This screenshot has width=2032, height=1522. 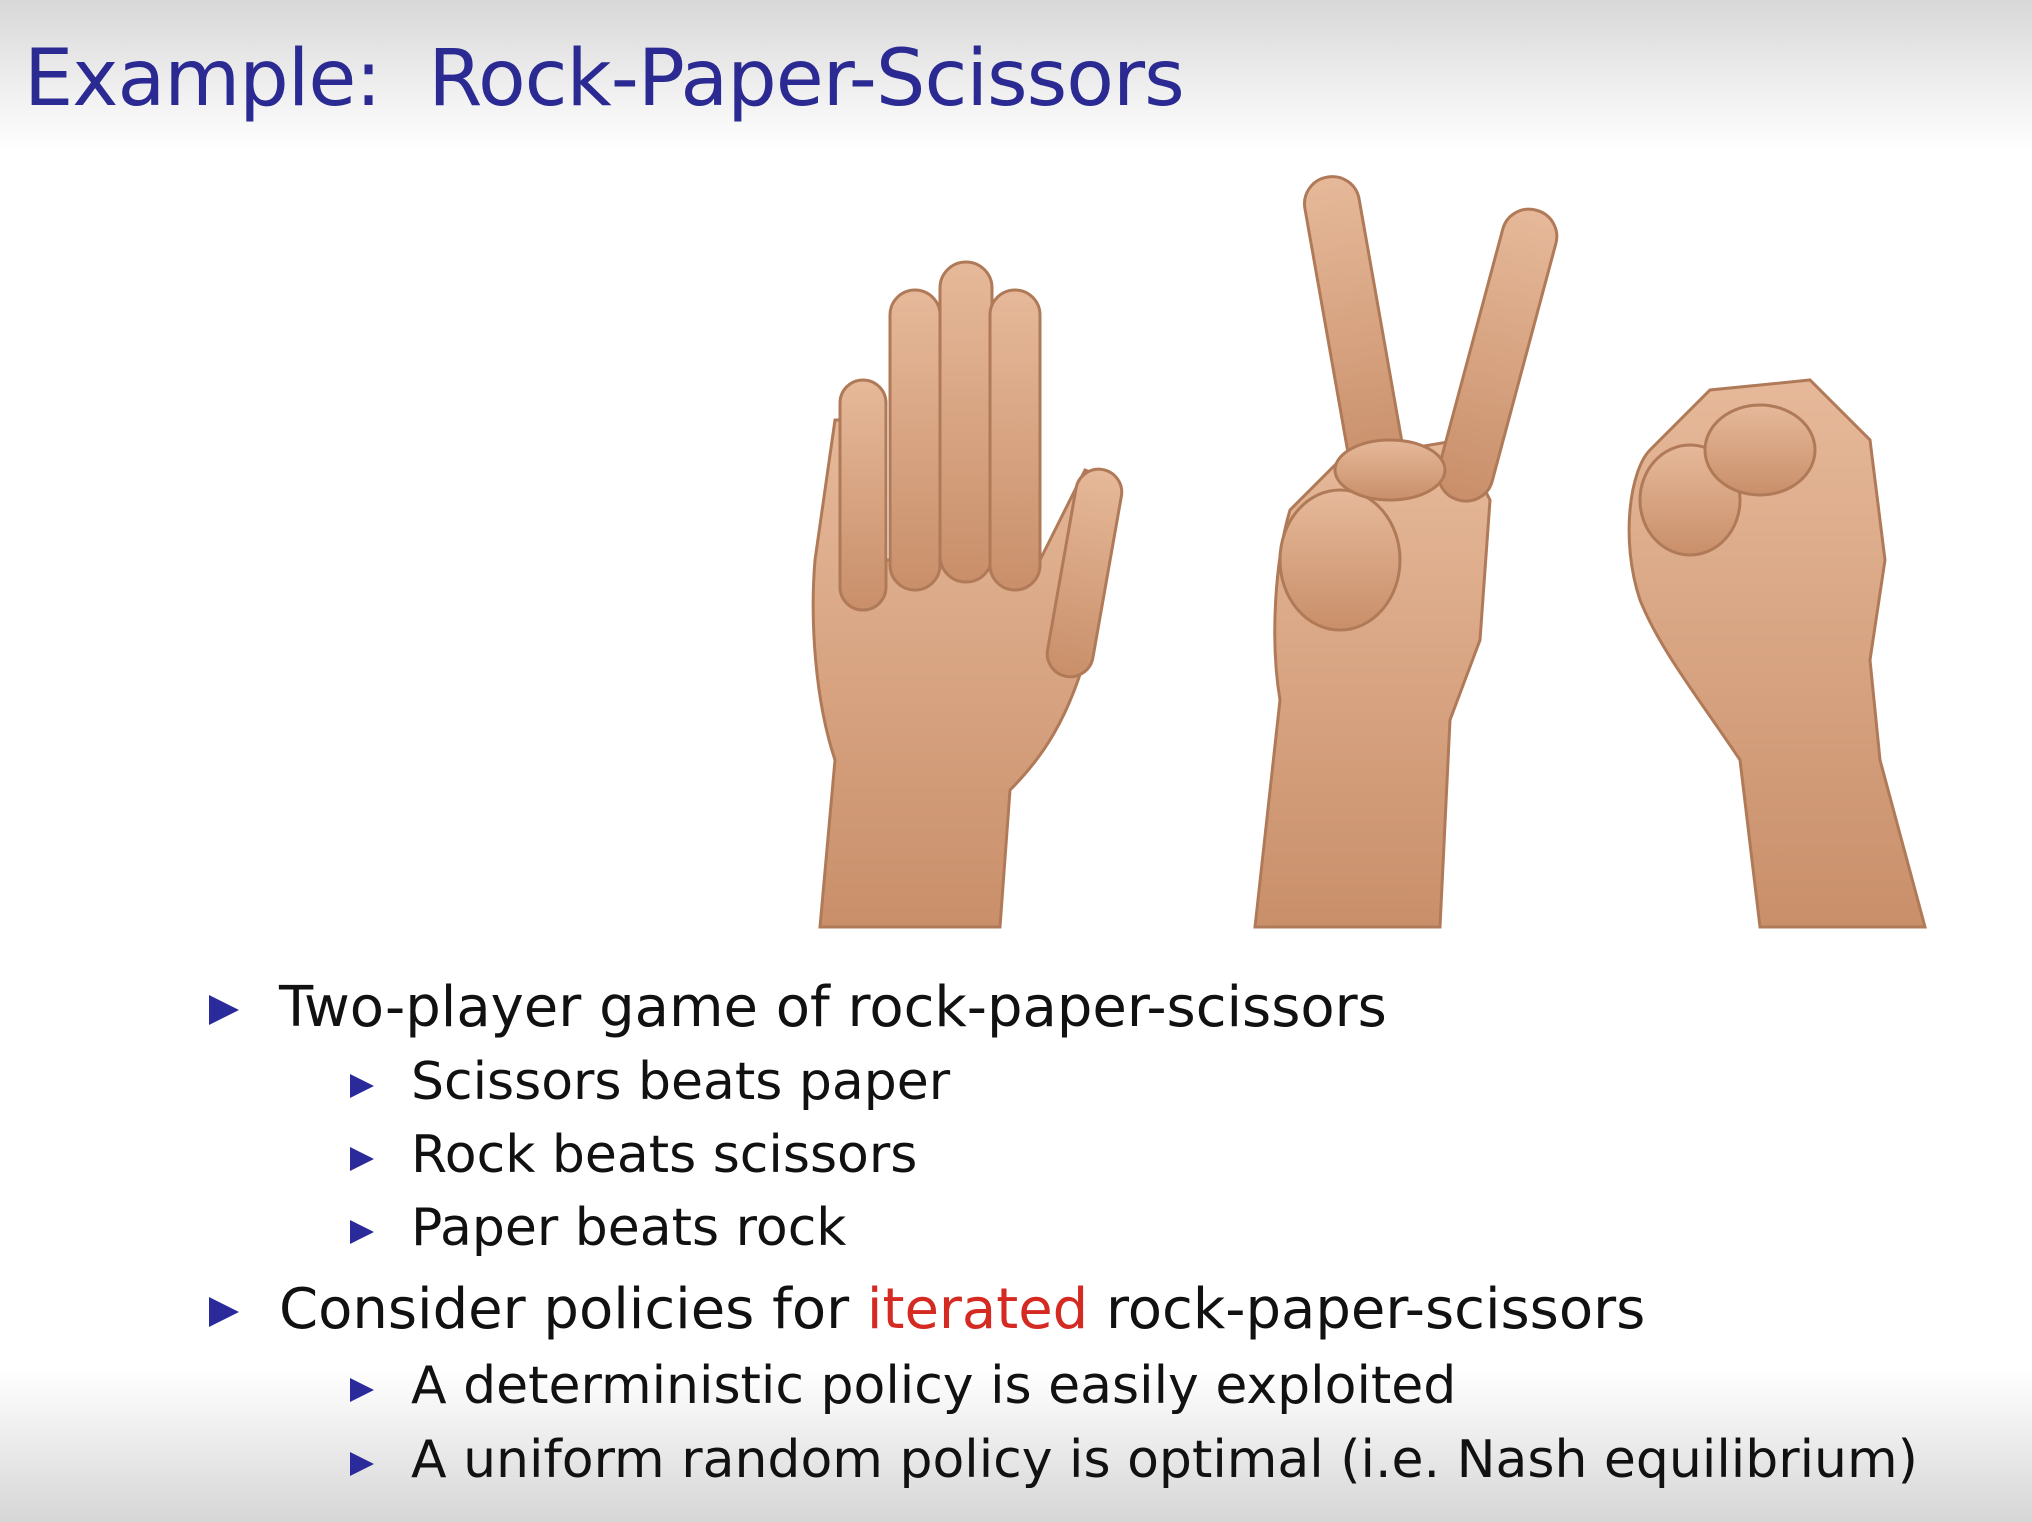 What do you see at coordinates (681, 1082) in the screenshot?
I see `sub-bullet-item: Scissors beats paper` at bounding box center [681, 1082].